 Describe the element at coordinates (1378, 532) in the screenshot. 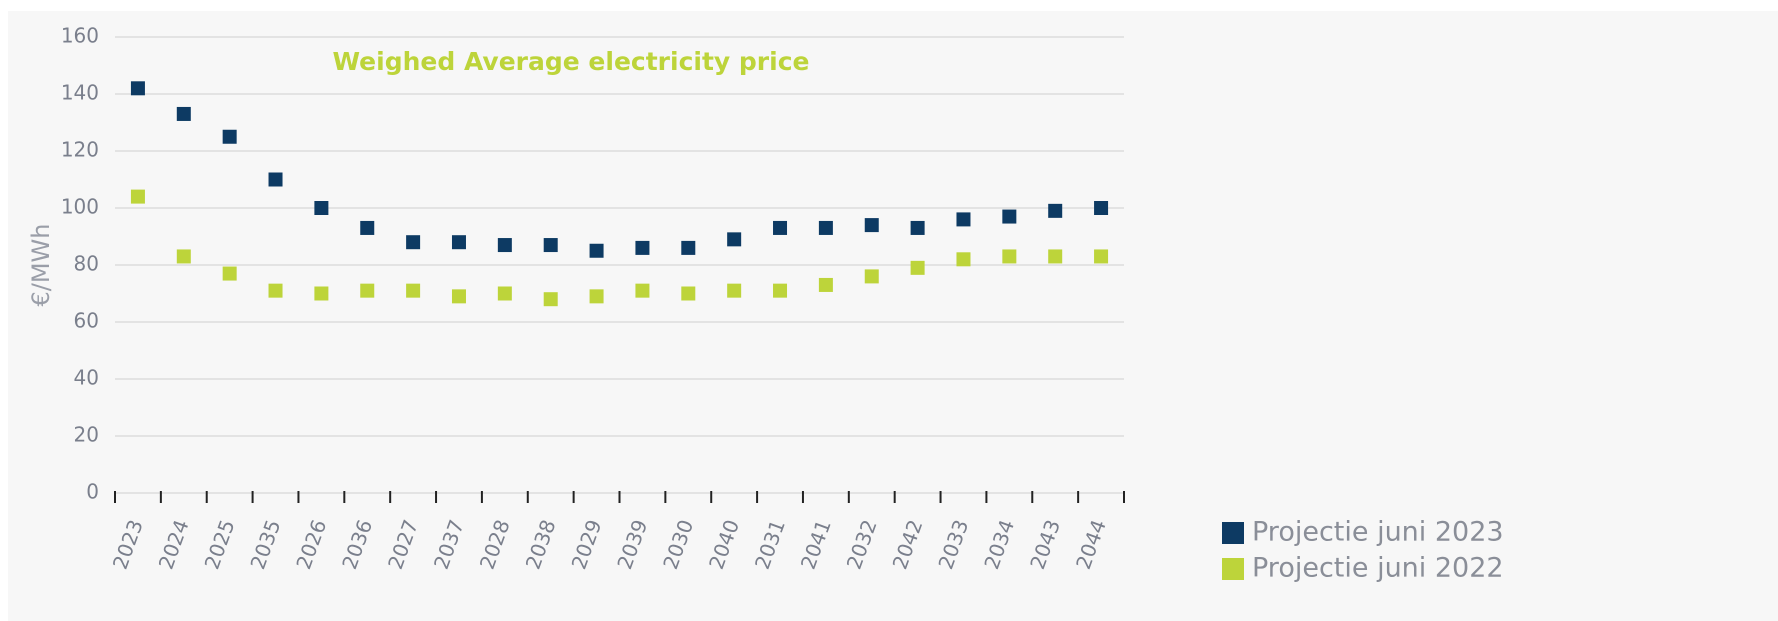

I see `legend-label: Projectie juni 2023` at that location.